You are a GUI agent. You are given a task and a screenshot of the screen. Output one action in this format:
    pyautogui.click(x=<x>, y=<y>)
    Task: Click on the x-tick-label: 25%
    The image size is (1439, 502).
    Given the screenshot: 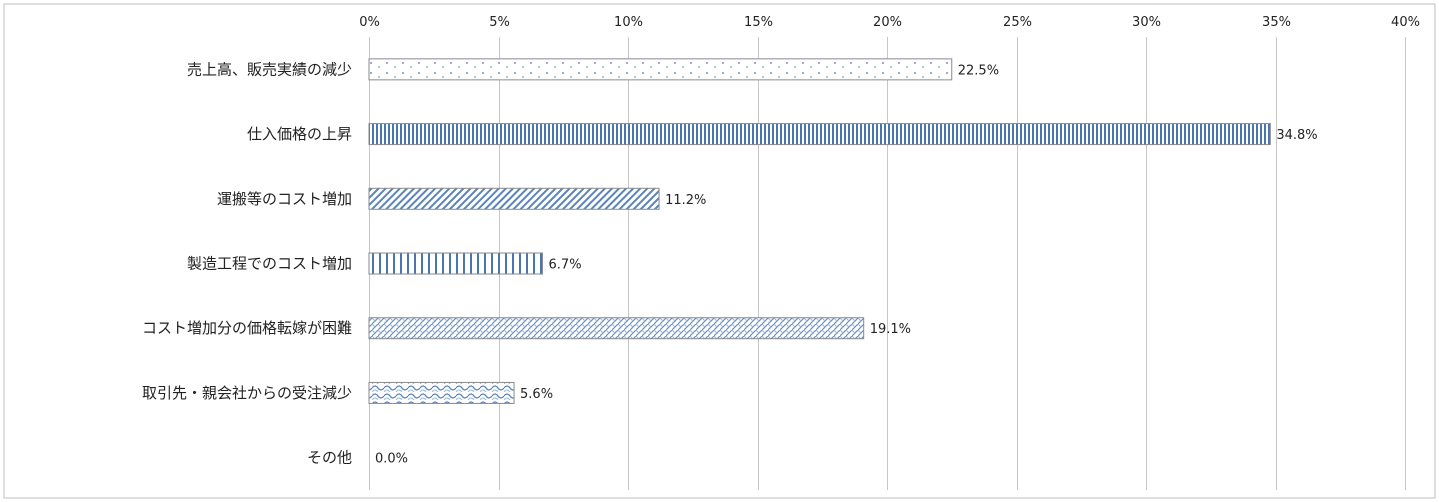 What is the action you would take?
    pyautogui.click(x=1017, y=22)
    